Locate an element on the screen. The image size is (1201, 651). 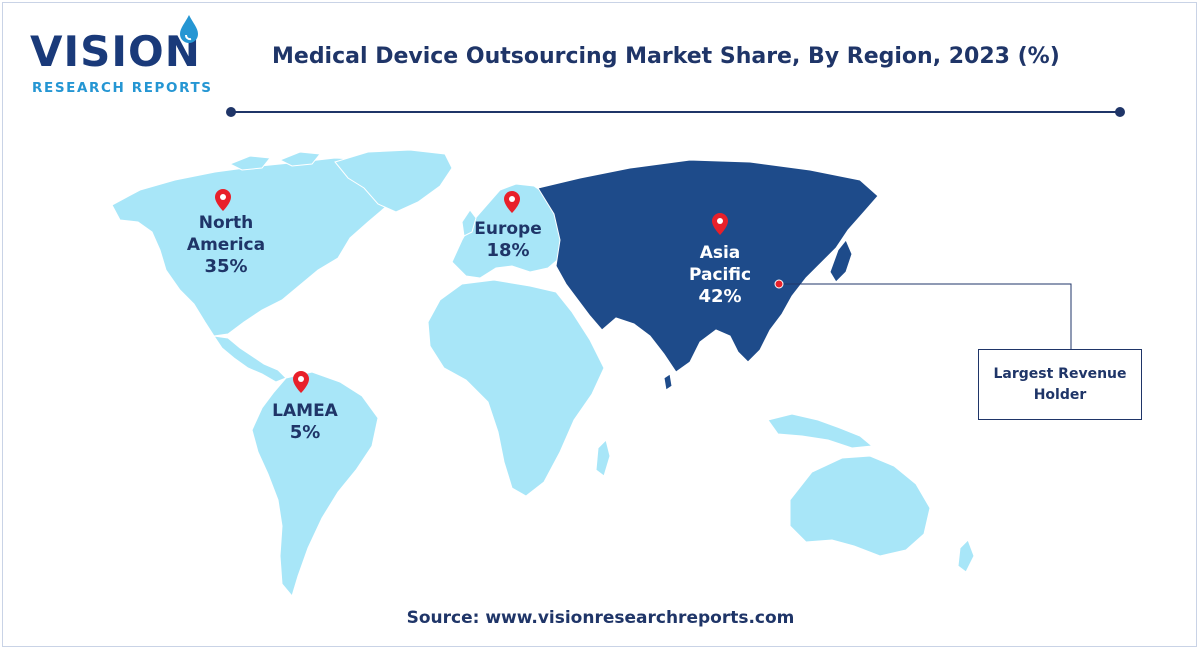
region-new-zealand is located at coordinates (966, 556).